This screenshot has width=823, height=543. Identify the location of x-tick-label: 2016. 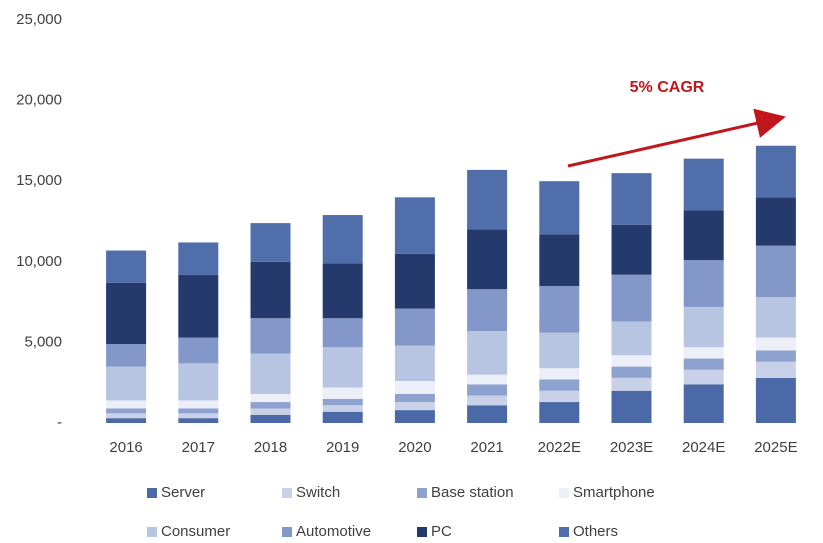
(125, 447).